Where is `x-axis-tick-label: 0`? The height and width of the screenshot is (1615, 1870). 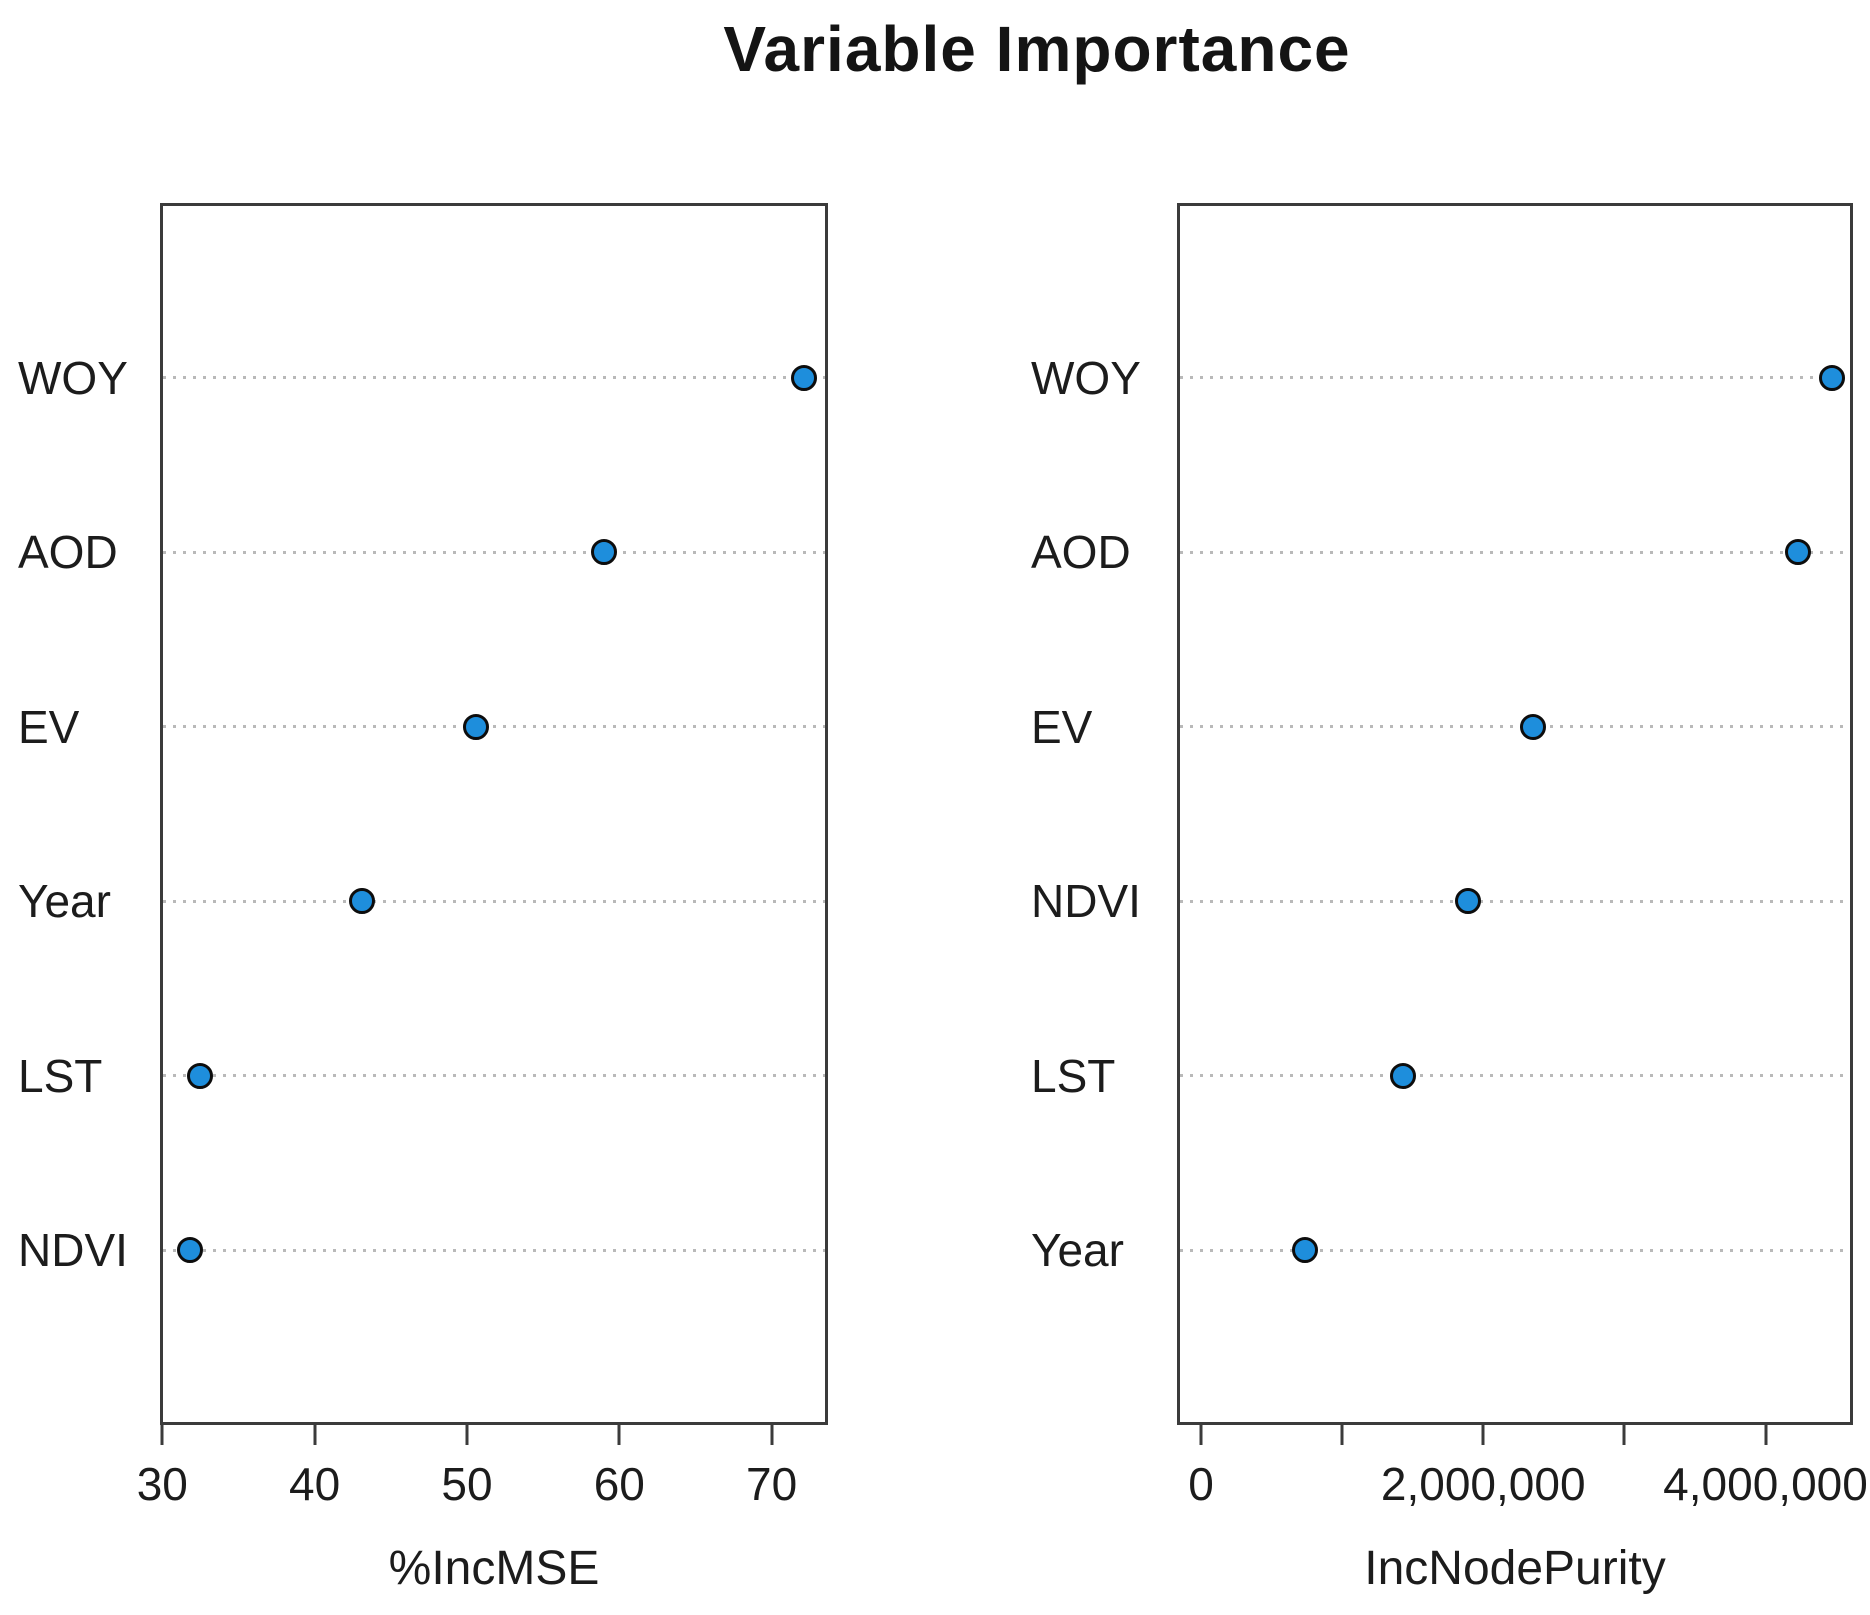 x-axis-tick-label: 0 is located at coordinates (1201, 1484).